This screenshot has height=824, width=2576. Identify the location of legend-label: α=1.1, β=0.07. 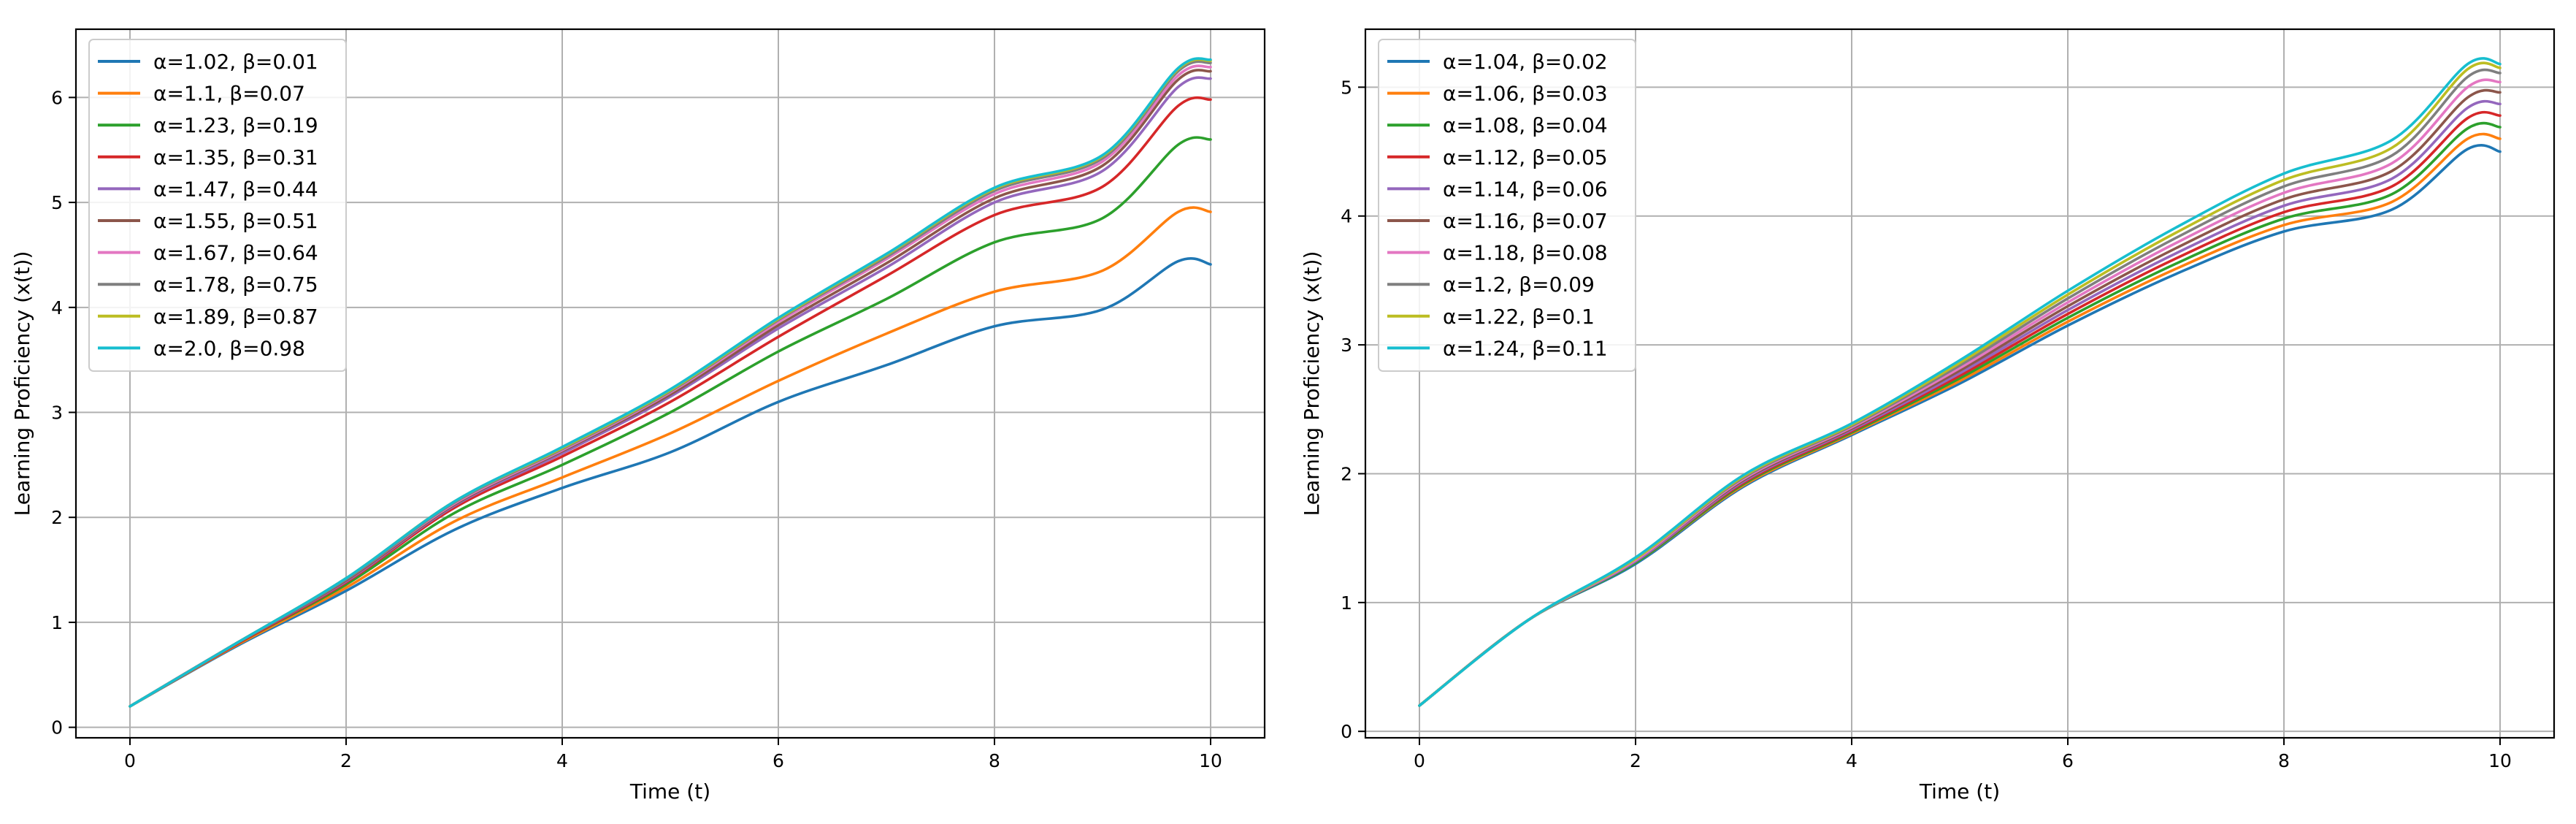
(229, 94).